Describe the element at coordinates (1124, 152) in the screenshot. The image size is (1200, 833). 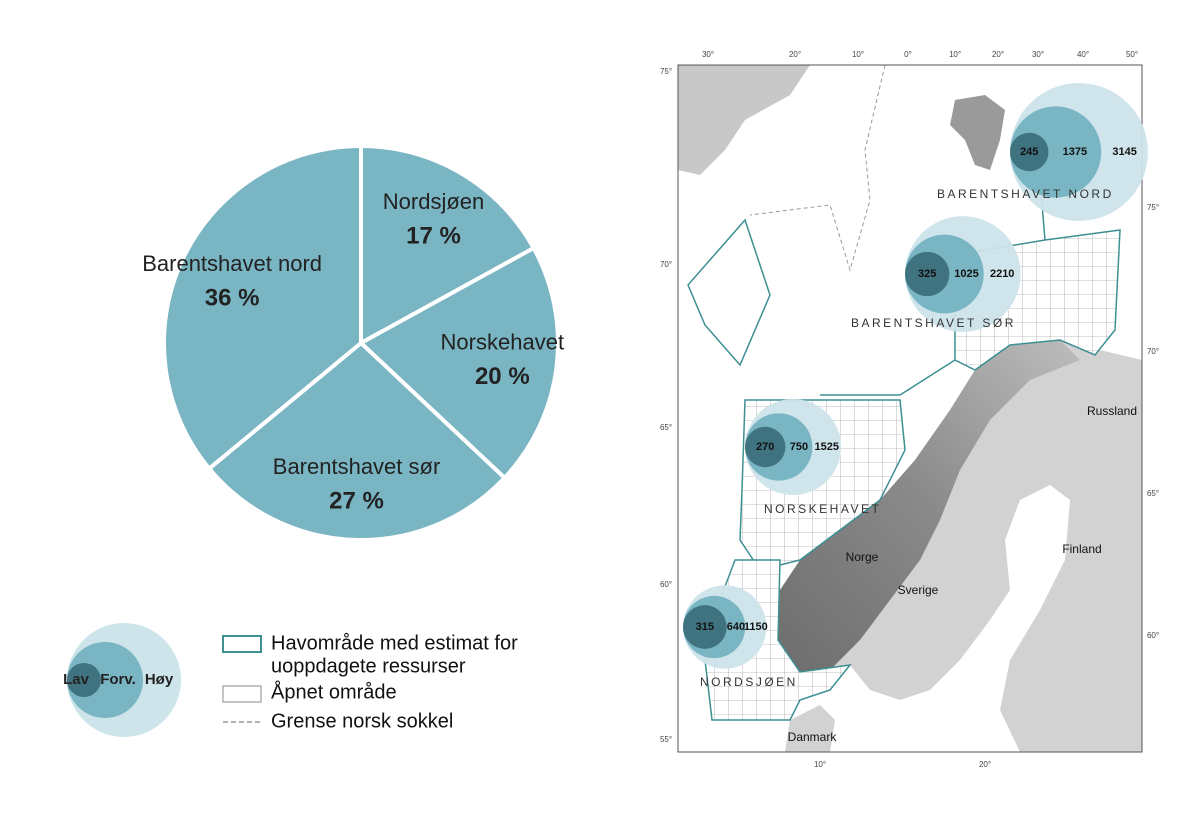
I see `bubble-high-label: 3145` at that location.